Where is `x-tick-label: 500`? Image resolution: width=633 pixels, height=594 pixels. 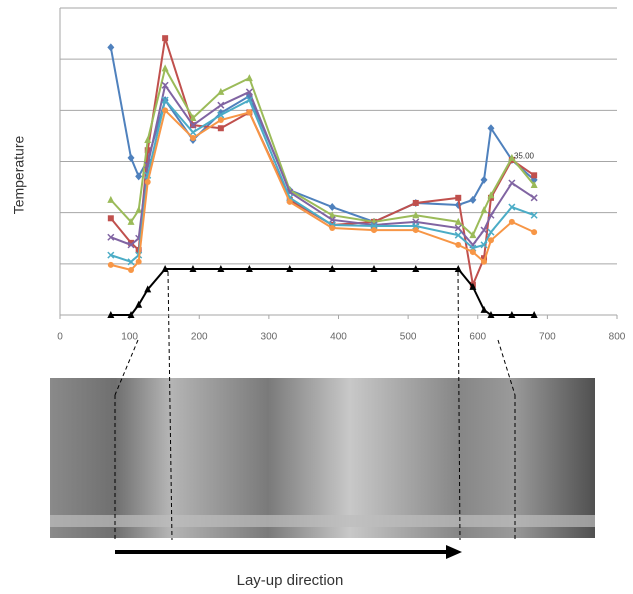
x-tick-label: 500 is located at coordinates (408, 337).